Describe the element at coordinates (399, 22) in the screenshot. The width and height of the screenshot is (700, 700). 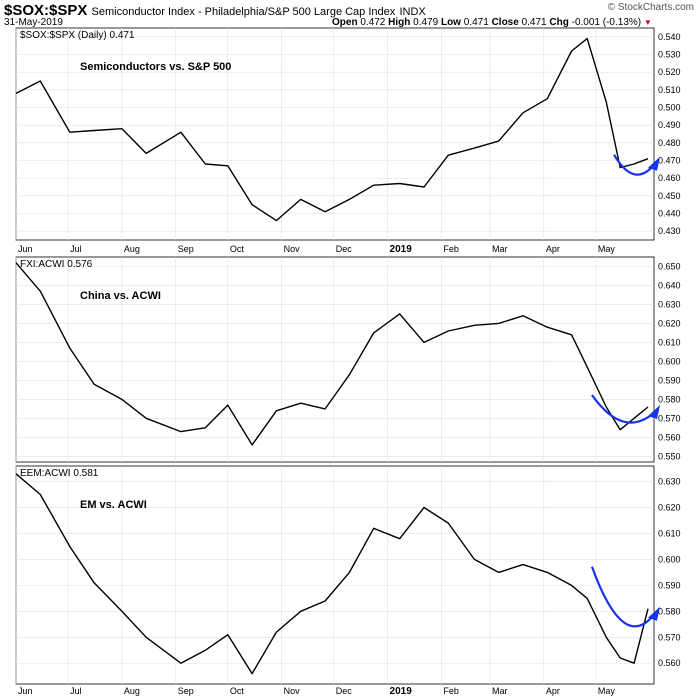
I see `high-label: High` at that location.